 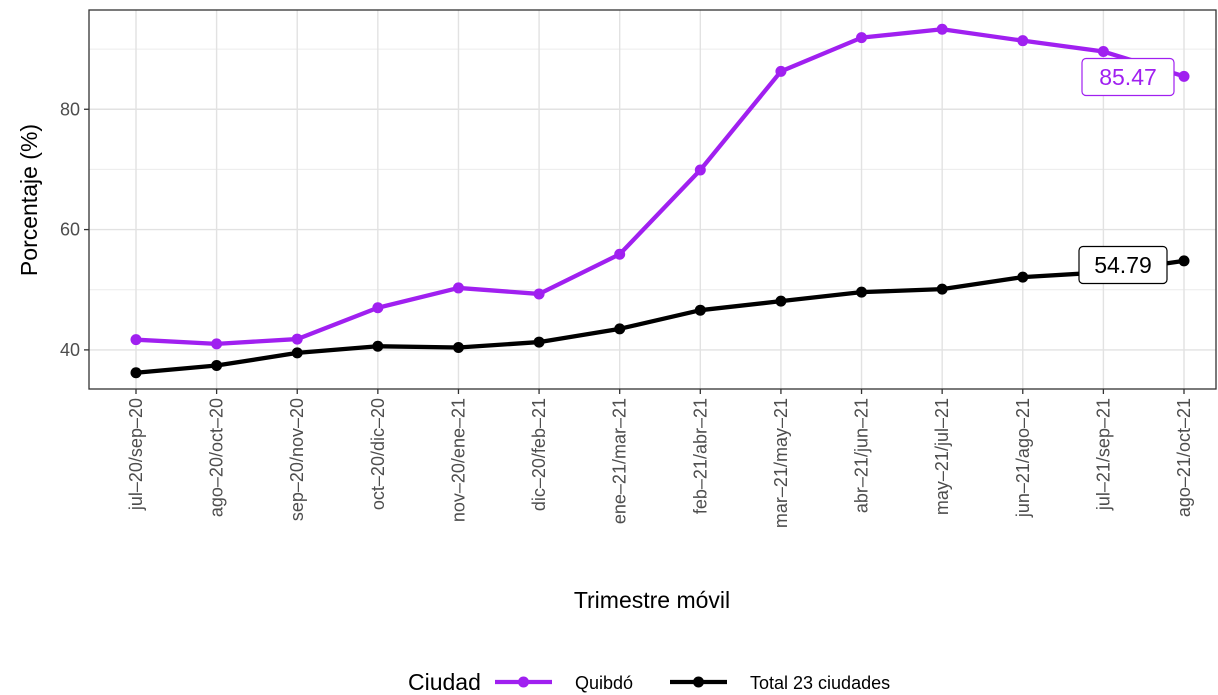 I want to click on x-tick-label: mar–21/may–21, so click(x=781, y=463).